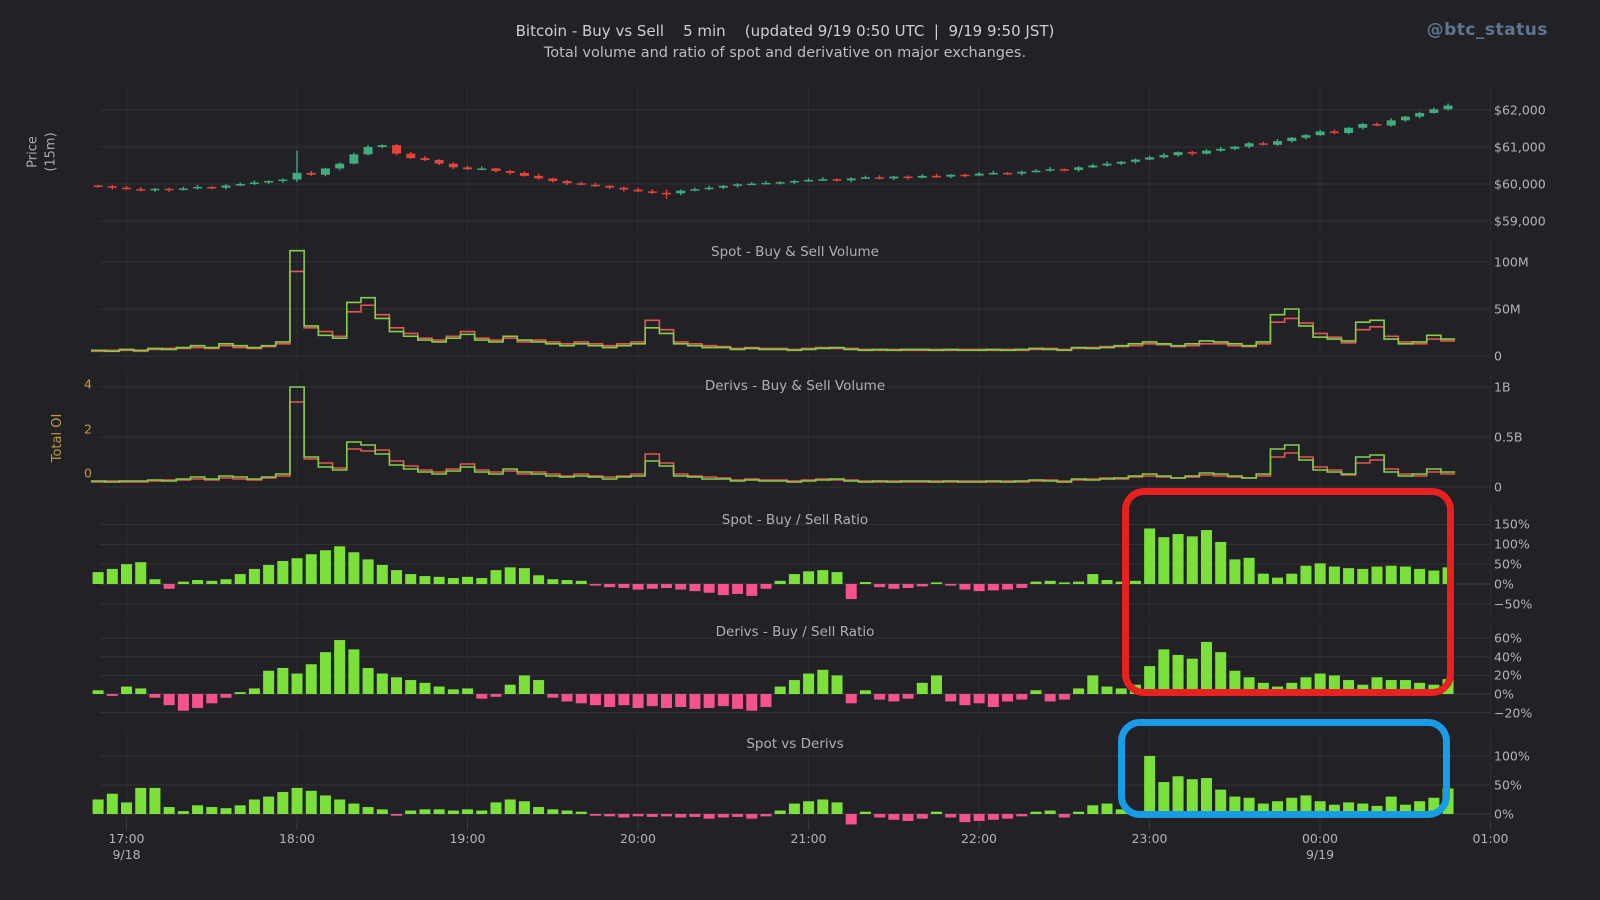 Image resolution: width=1600 pixels, height=900 pixels. I want to click on account-handle: @btc_status, so click(1487, 30).